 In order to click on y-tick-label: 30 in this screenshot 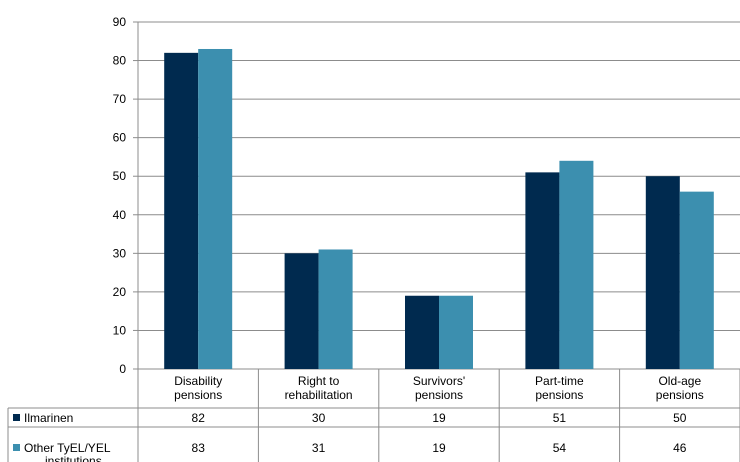, I will do `click(120, 253)`.